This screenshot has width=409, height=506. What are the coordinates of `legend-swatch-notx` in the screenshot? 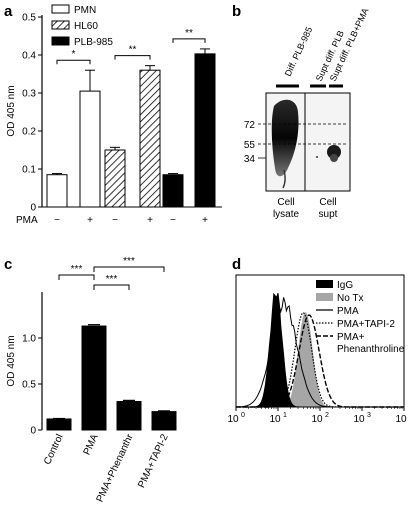 It's located at (324, 297).